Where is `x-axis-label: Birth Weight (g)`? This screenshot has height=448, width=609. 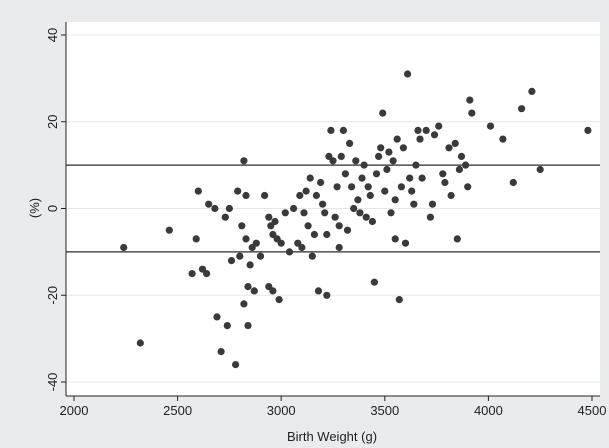
x-axis-label: Birth Weight (g) is located at coordinates (332, 436).